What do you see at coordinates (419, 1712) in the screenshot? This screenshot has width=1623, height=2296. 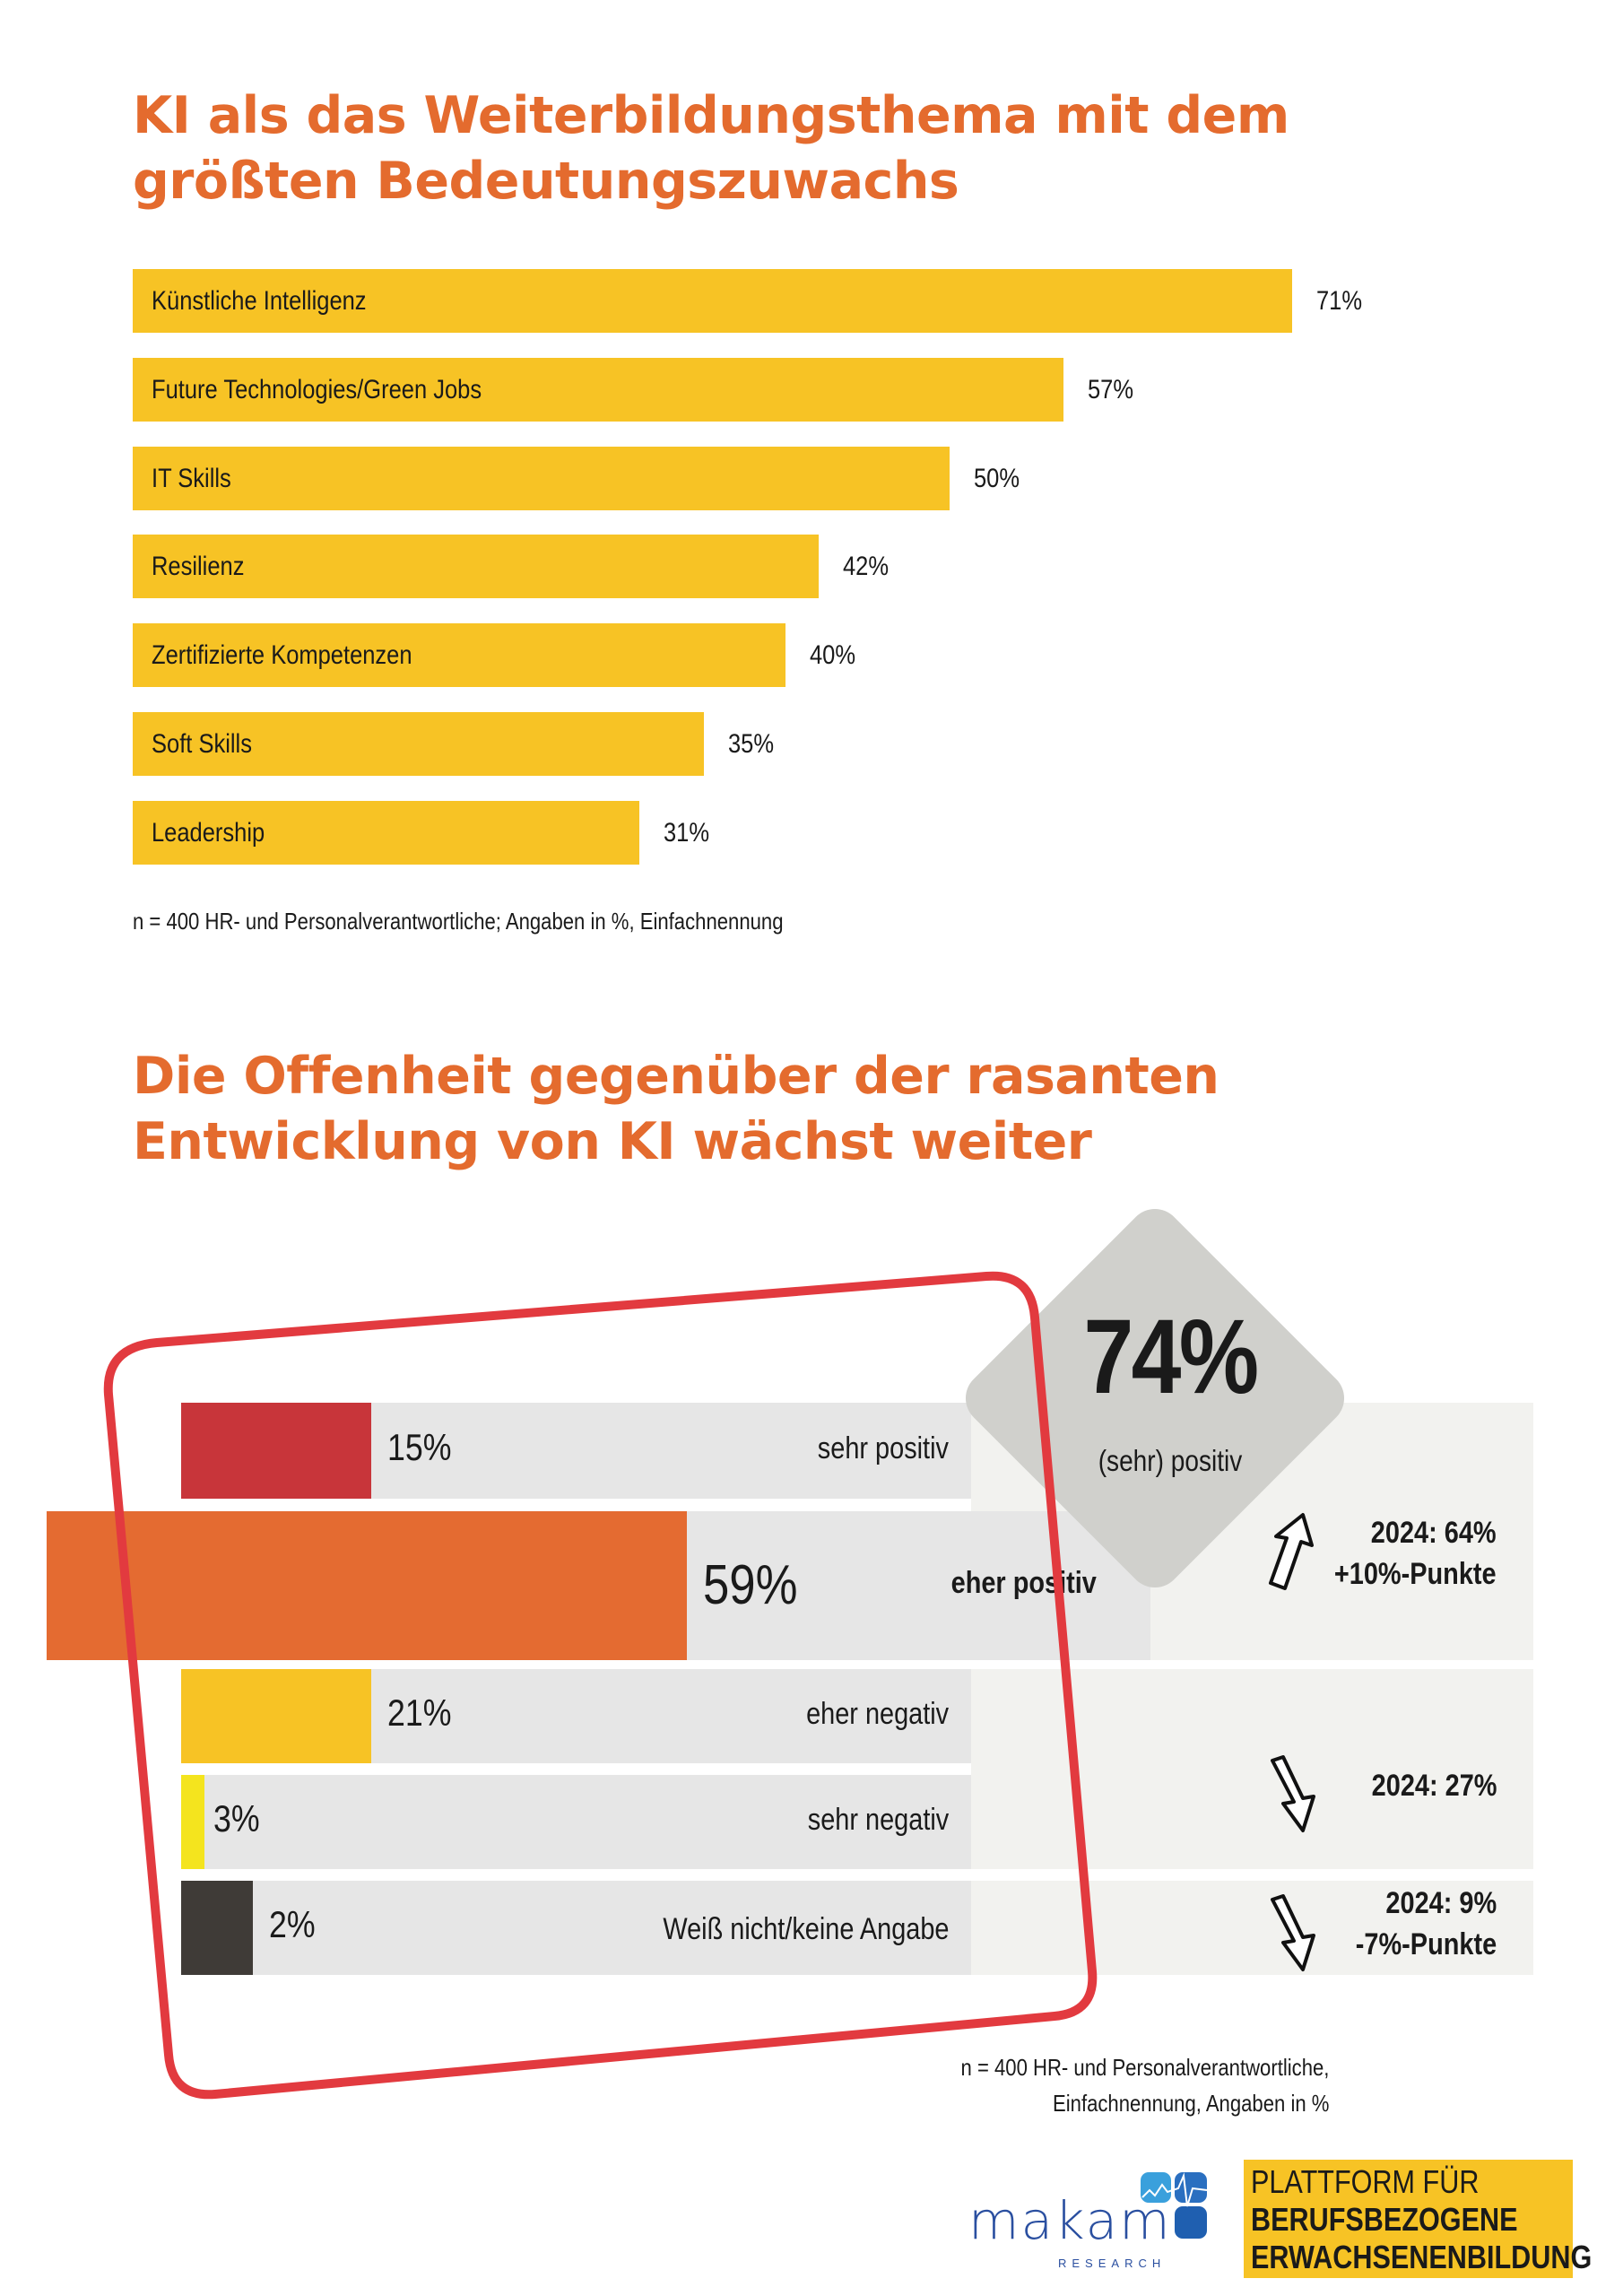 I see `bar-value-label: 21%` at bounding box center [419, 1712].